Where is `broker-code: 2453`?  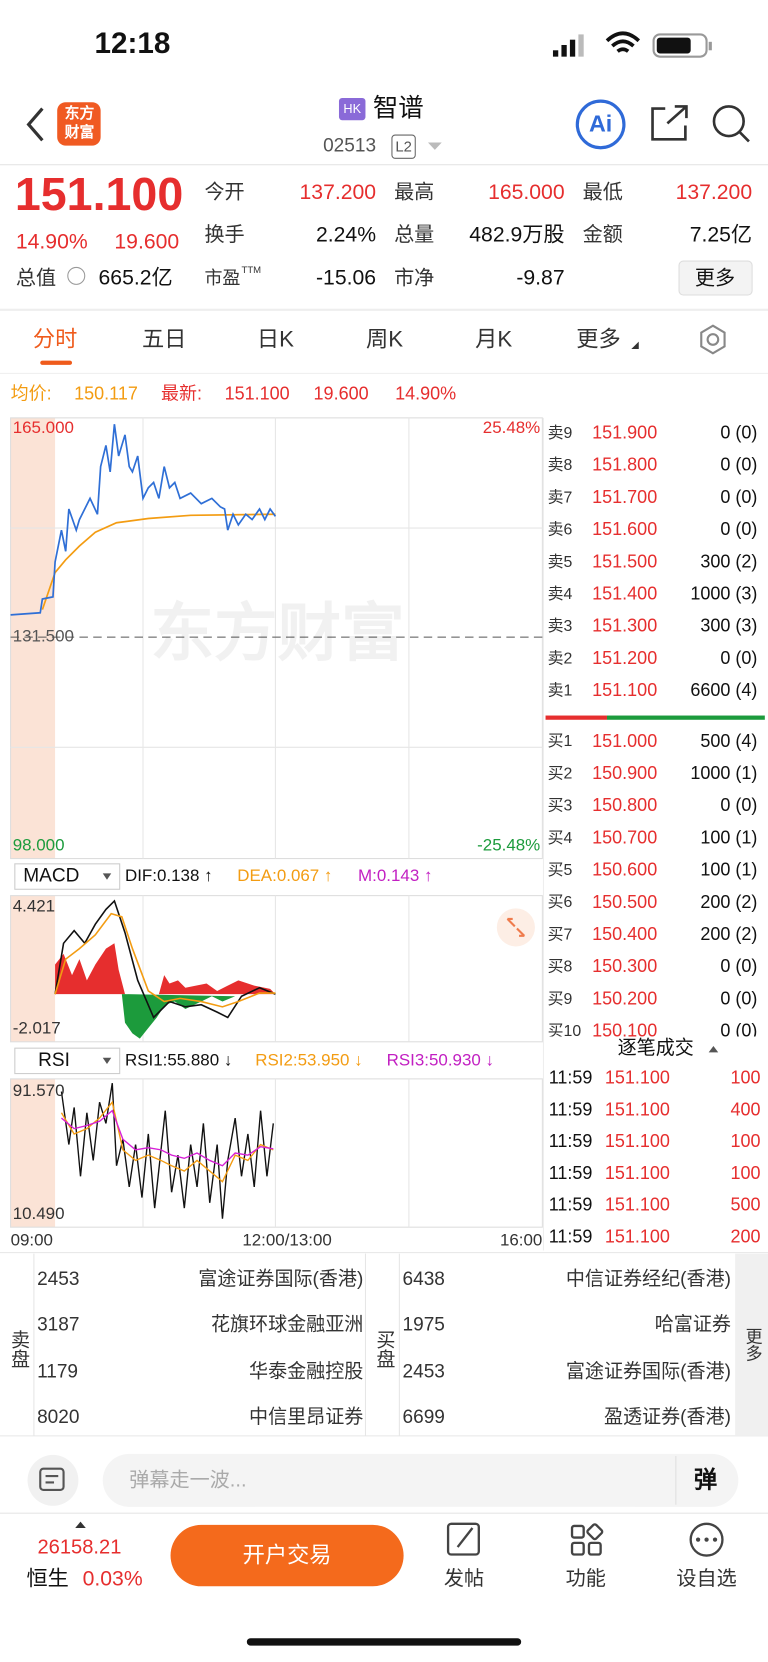
broker-code: 2453 is located at coordinates (424, 1371).